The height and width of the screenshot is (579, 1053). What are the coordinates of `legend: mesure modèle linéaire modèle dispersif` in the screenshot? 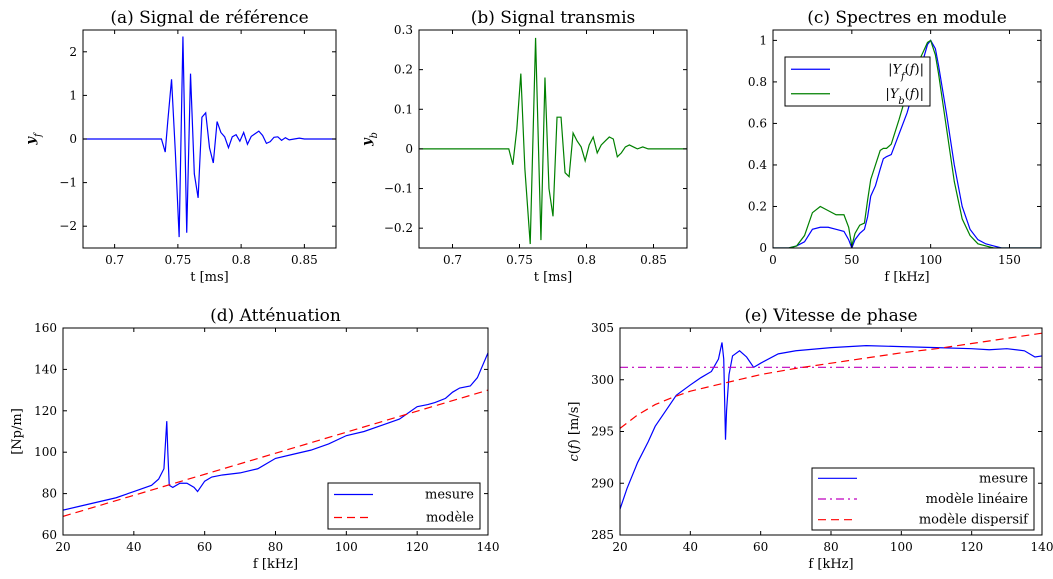 It's located at (923, 499).